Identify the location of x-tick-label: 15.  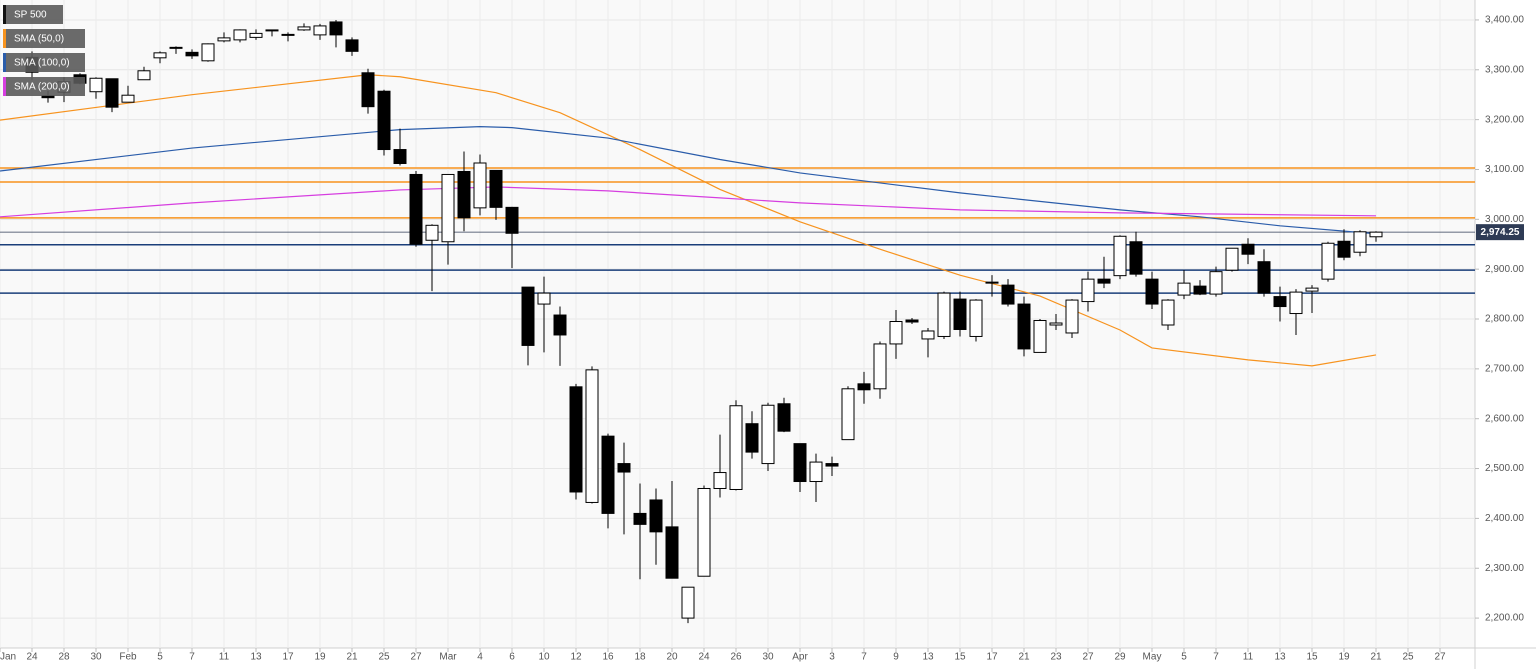
(1312, 657).